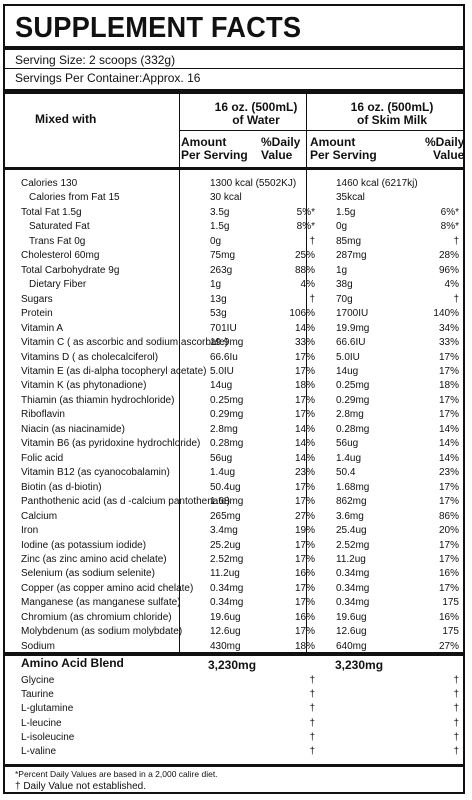 The height and width of the screenshot is (800, 472). What do you see at coordinates (95, 60) in the screenshot?
I see `serving-size: Serving Size: 2 scoops (332g)` at bounding box center [95, 60].